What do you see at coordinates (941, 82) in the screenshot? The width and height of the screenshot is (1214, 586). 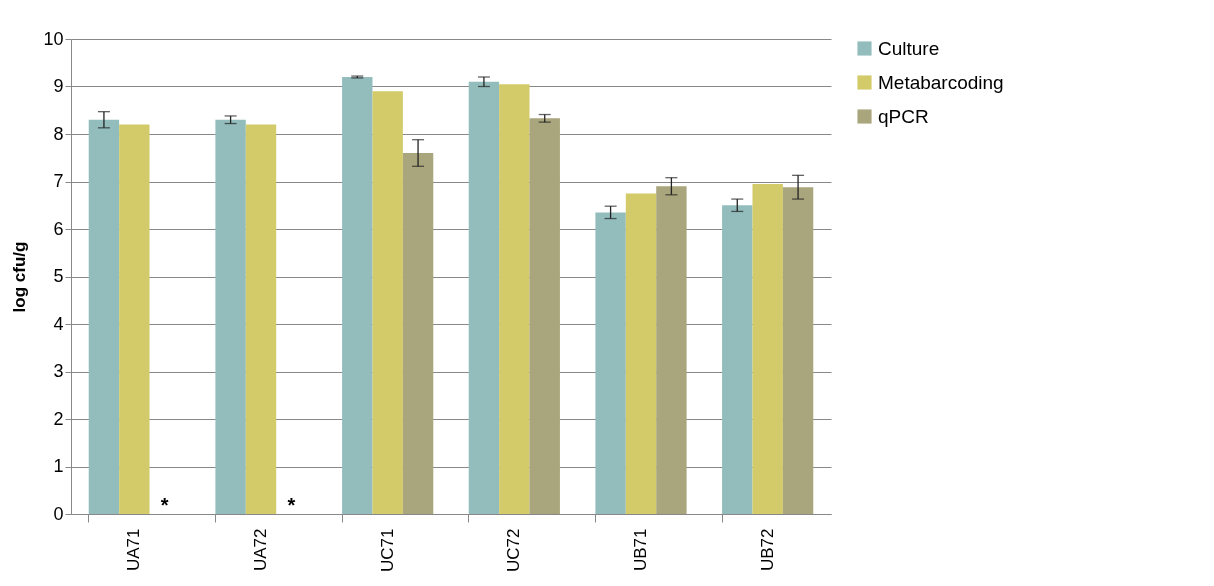 I see `legend-label: Metabarcoding` at bounding box center [941, 82].